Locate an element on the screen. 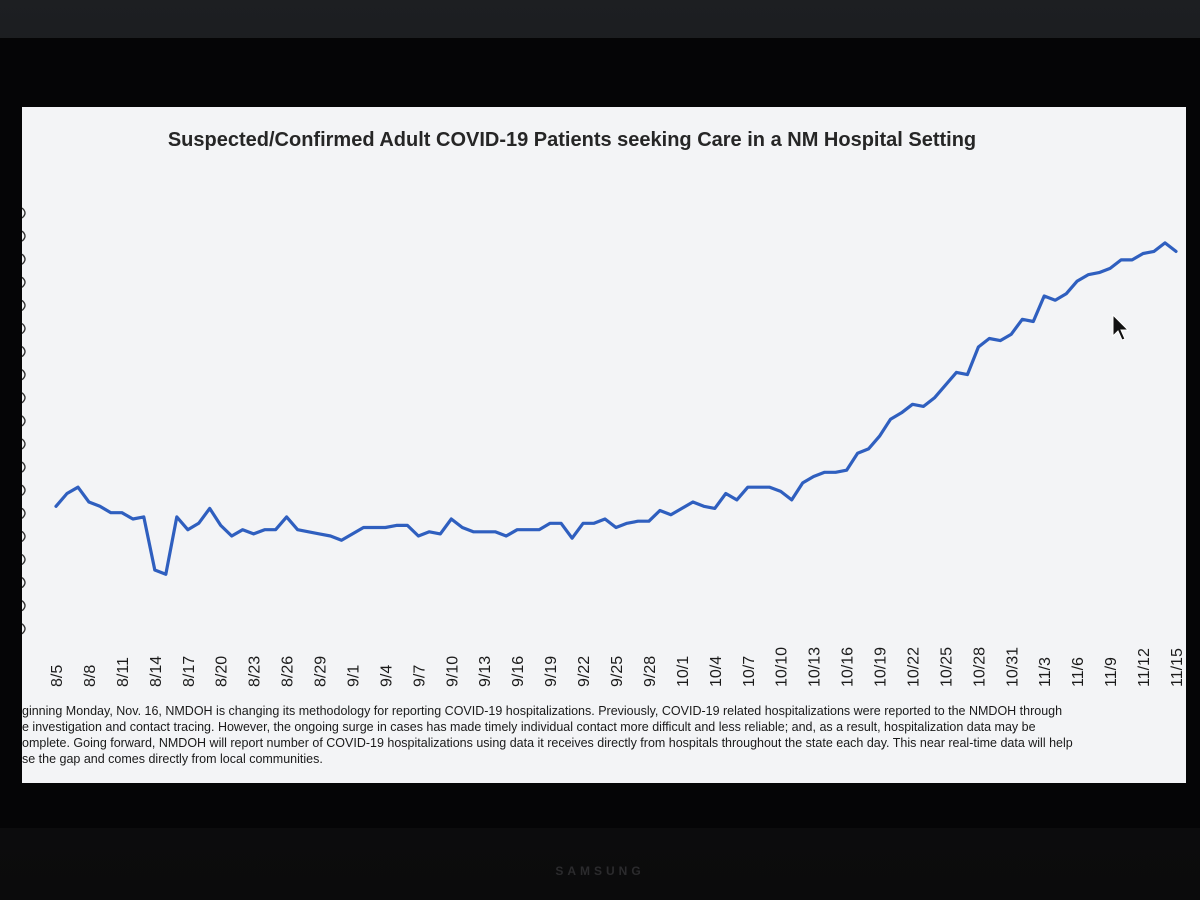 This screenshot has height=900, width=1200. x-tick-label: 8/11 is located at coordinates (123, 672).